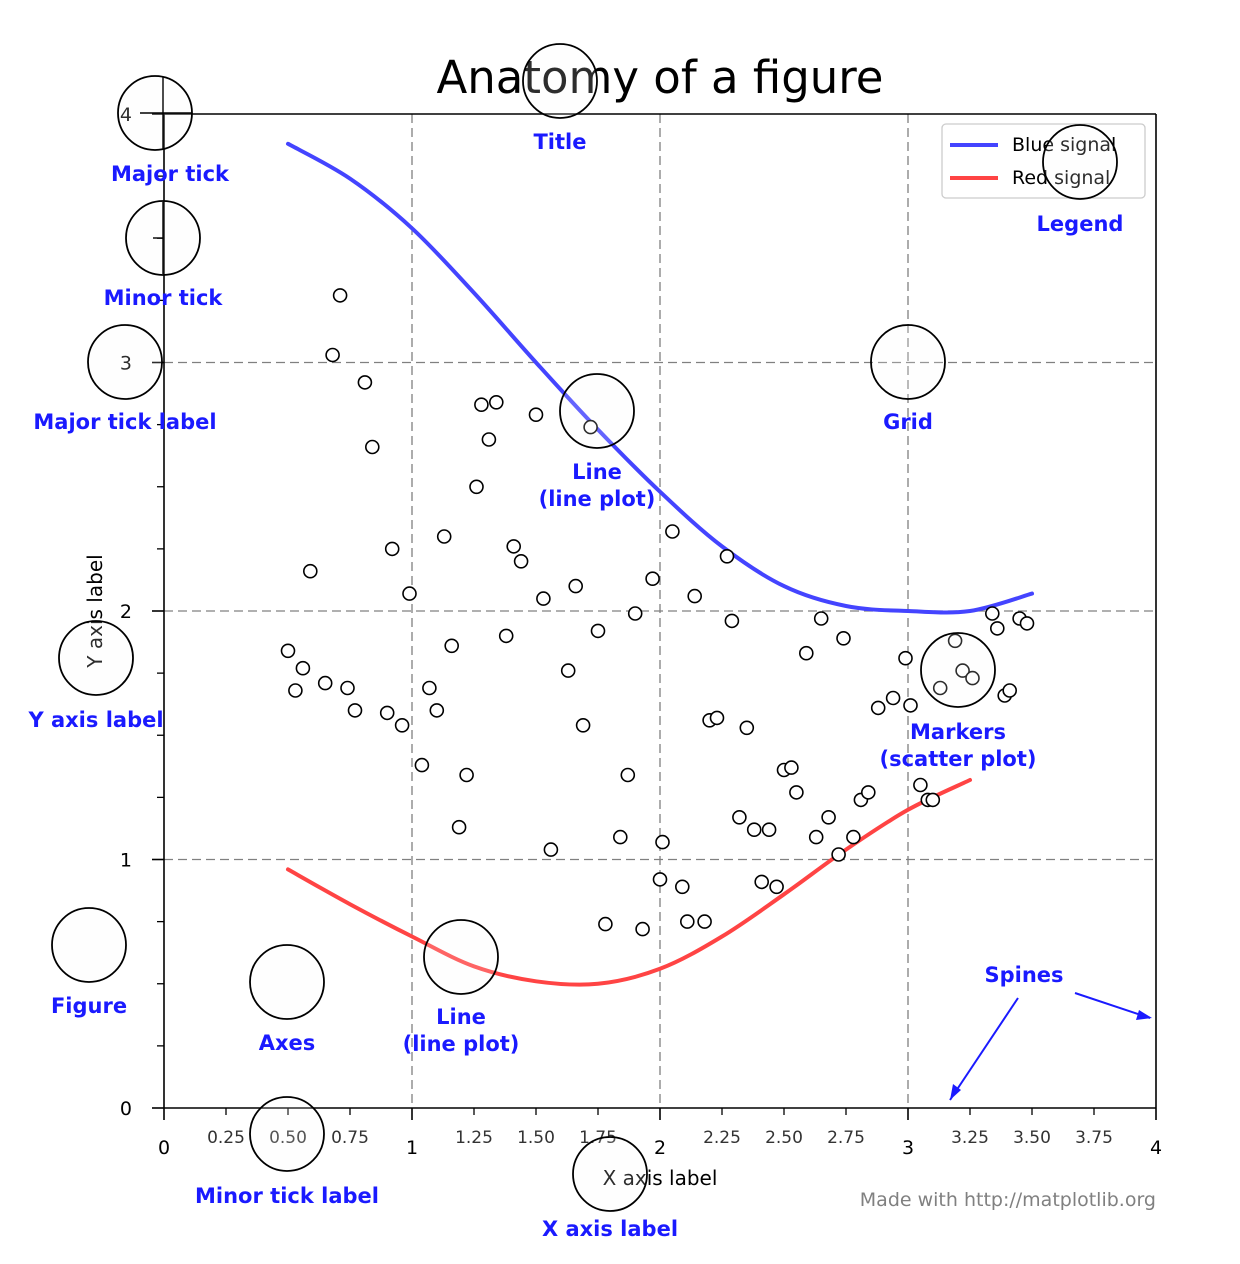  I want to click on annotation-label-1-0: Minor tick, so click(164, 298).